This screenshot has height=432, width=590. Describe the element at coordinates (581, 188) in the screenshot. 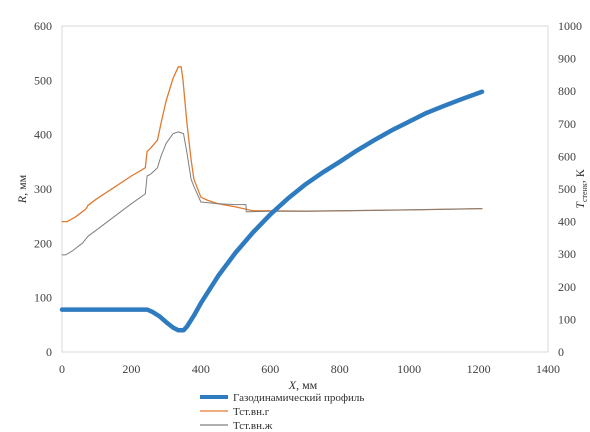

I see `y2-axis-title: Tстенк, К` at that location.